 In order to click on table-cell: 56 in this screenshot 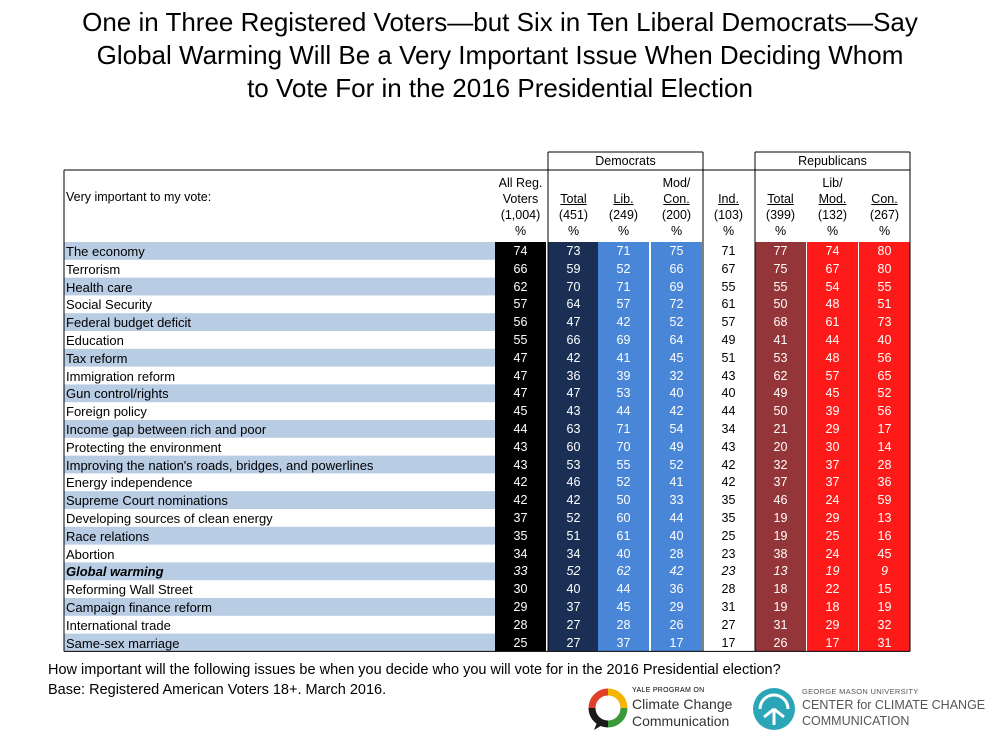, I will do `click(884, 357)`.